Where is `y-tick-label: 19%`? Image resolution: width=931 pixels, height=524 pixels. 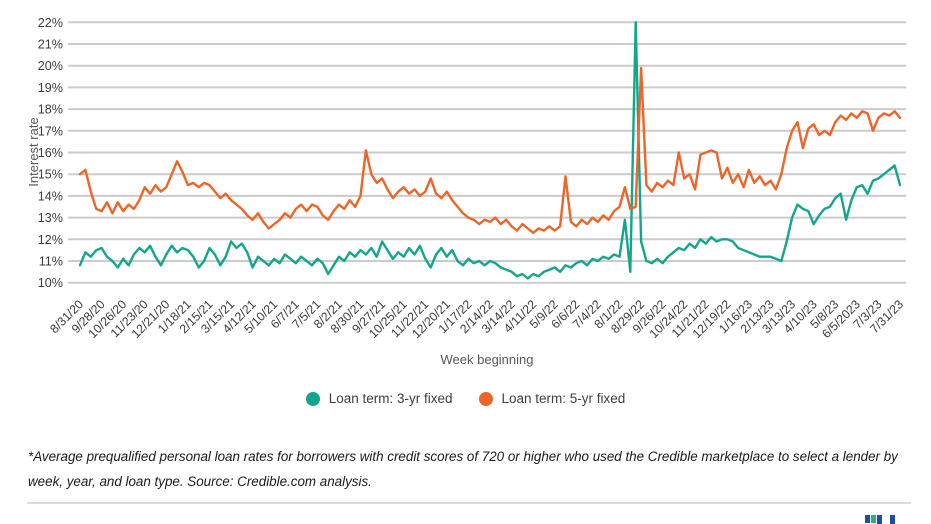
y-tick-label: 19% is located at coordinates (50, 88).